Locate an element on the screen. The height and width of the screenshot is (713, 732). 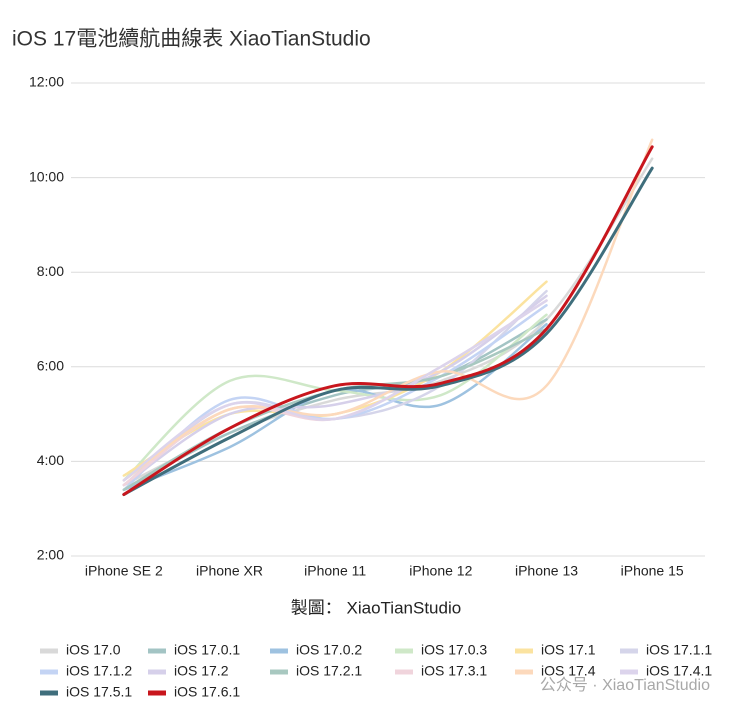
legend-label: iOS 17.5.1 is located at coordinates (99, 692).